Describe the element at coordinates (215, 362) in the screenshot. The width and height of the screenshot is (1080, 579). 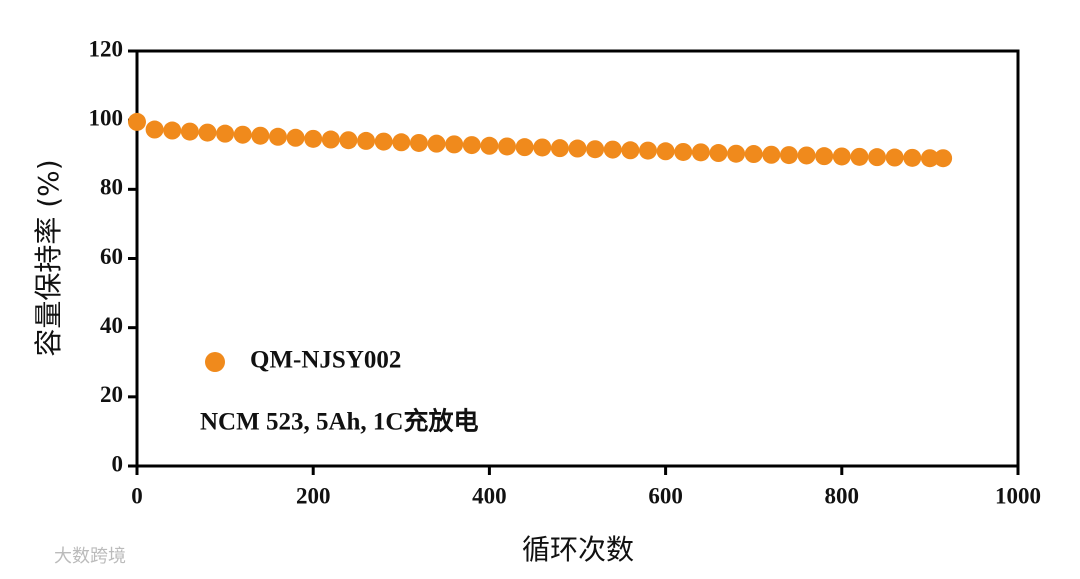
I see `legend-marker` at that location.